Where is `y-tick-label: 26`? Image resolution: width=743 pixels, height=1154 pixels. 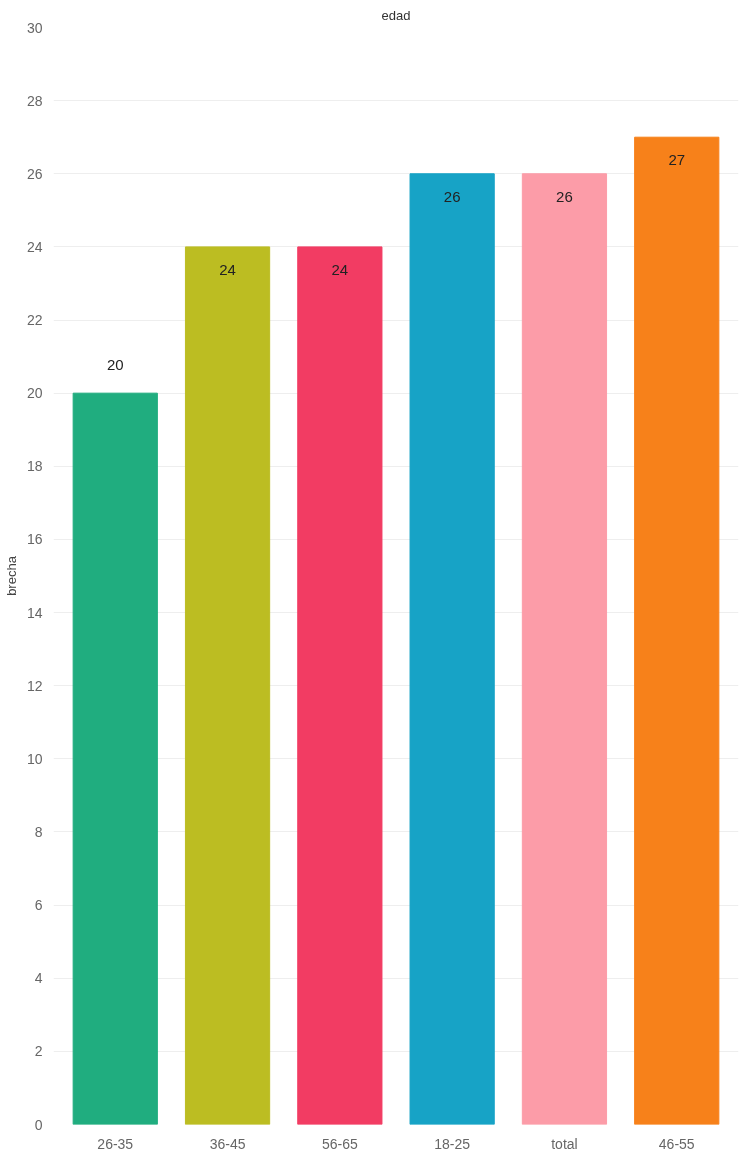
y-tick-label: 26 is located at coordinates (34, 173).